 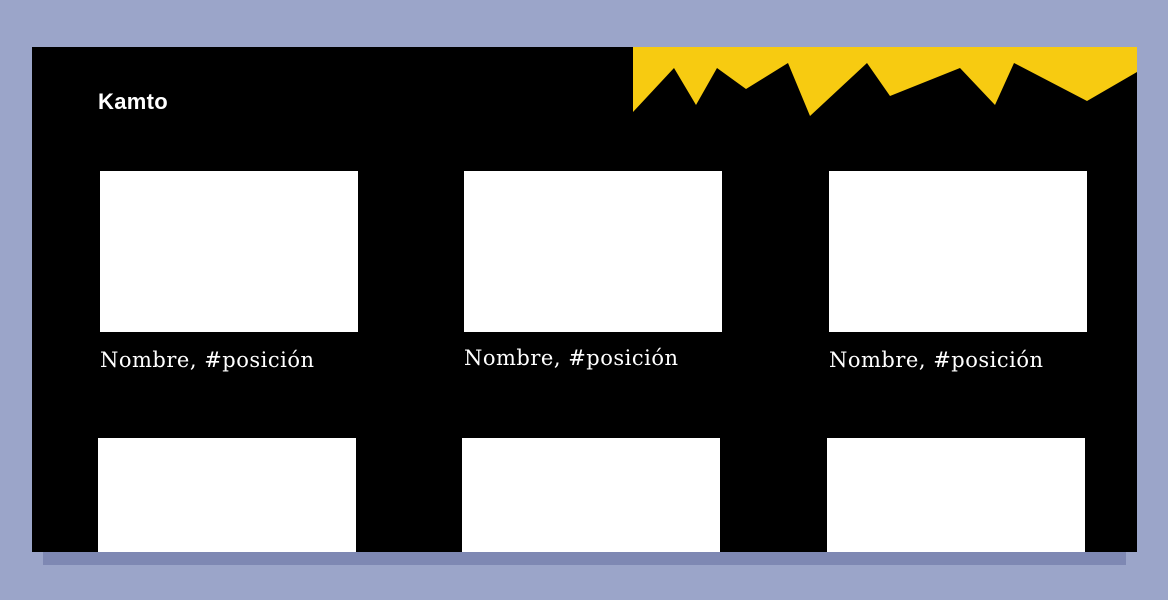 I want to click on zigzag-shape, so click(x=885, y=81).